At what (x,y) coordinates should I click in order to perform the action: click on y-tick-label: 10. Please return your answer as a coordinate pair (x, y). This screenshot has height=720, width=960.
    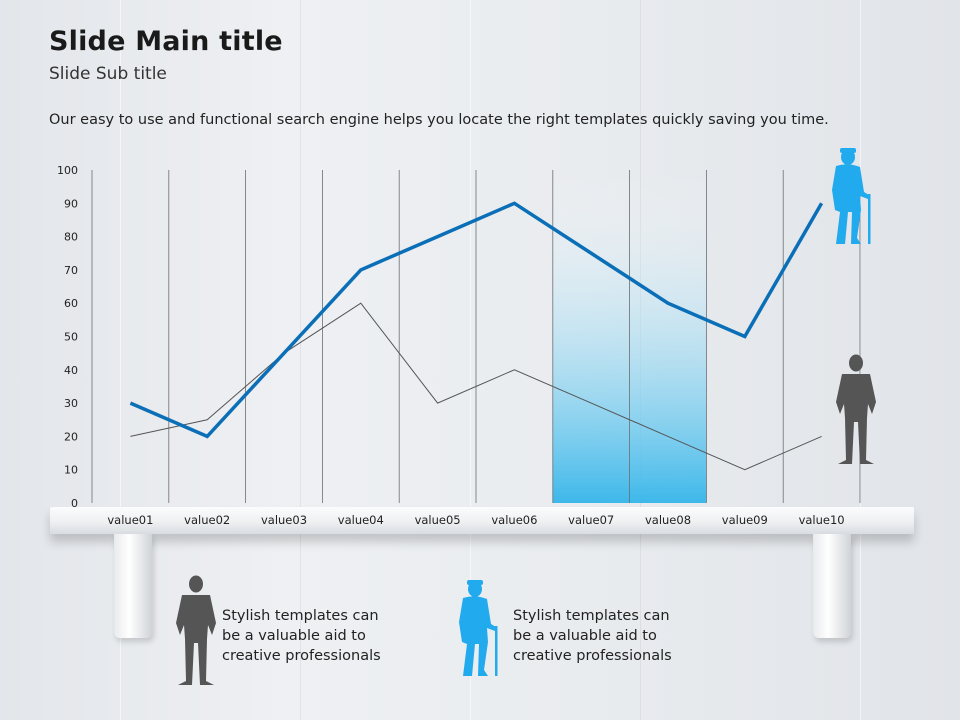
    Looking at the image, I should click on (71, 470).